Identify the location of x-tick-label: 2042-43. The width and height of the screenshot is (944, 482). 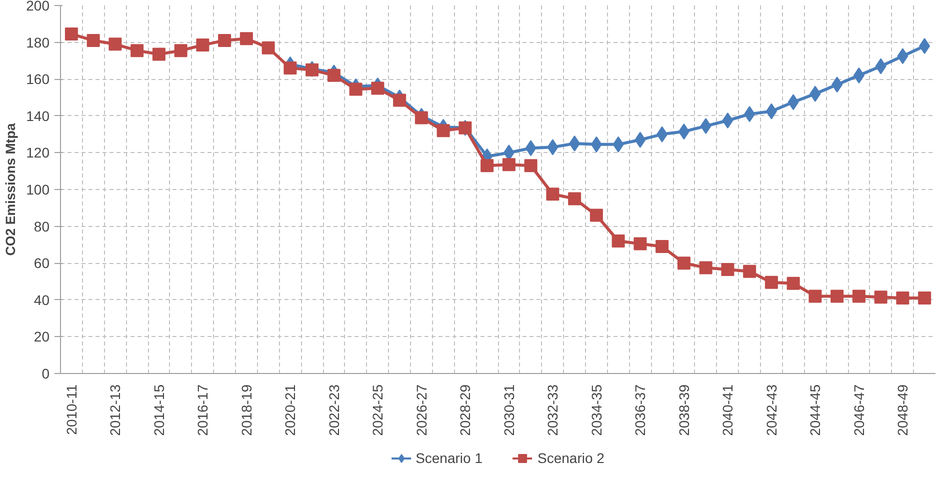
(771, 410).